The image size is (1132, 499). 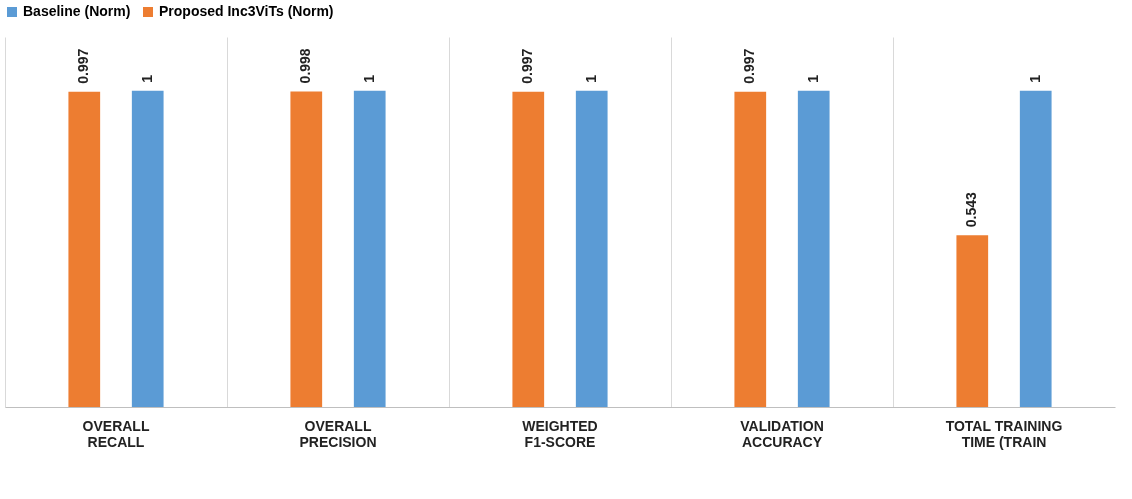 What do you see at coordinates (971, 210) in the screenshot?
I see `data-label: 0.543` at bounding box center [971, 210].